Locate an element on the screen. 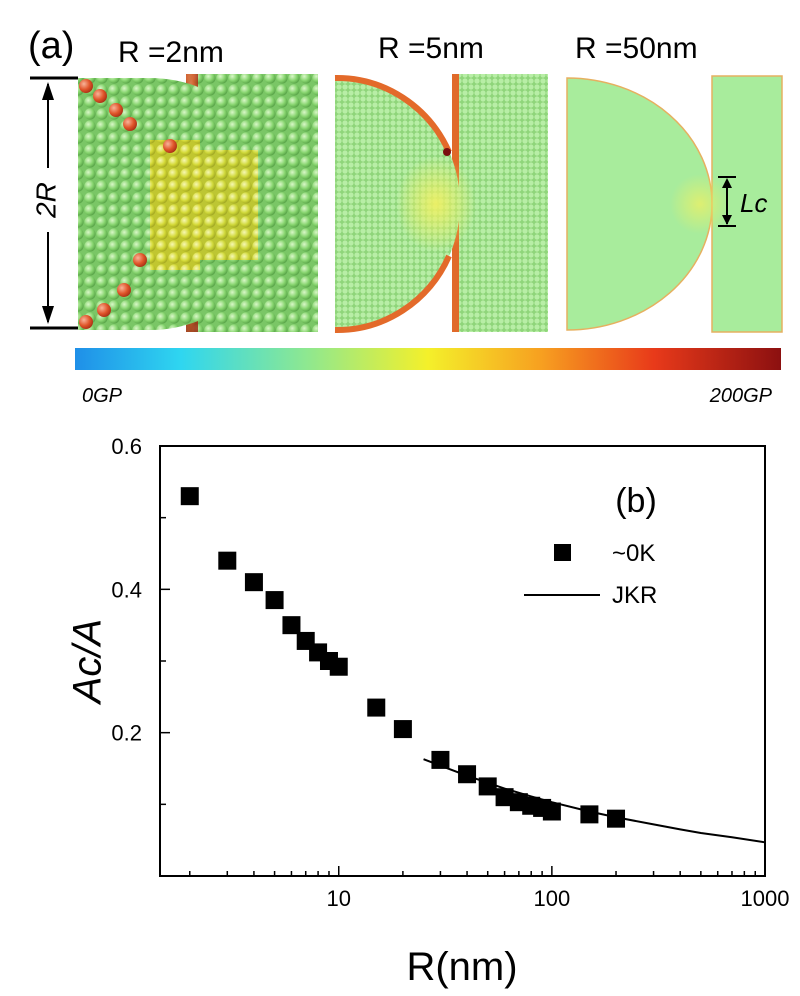 Image resolution: width=800 pixels, height=996 pixels. simulation-title: R =50nm is located at coordinates (636, 48).